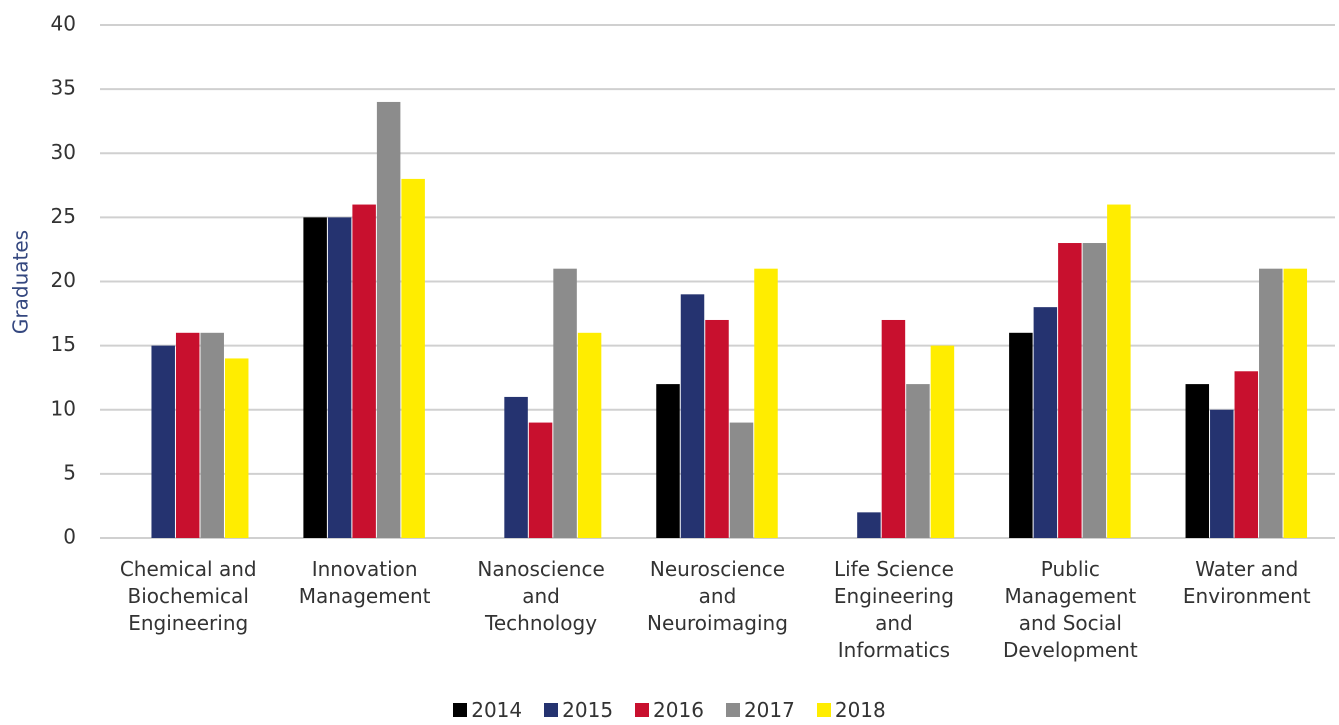 This screenshot has width=1339, height=725. Describe the element at coordinates (63, 408) in the screenshot. I see `y-tick-label: 10` at that location.